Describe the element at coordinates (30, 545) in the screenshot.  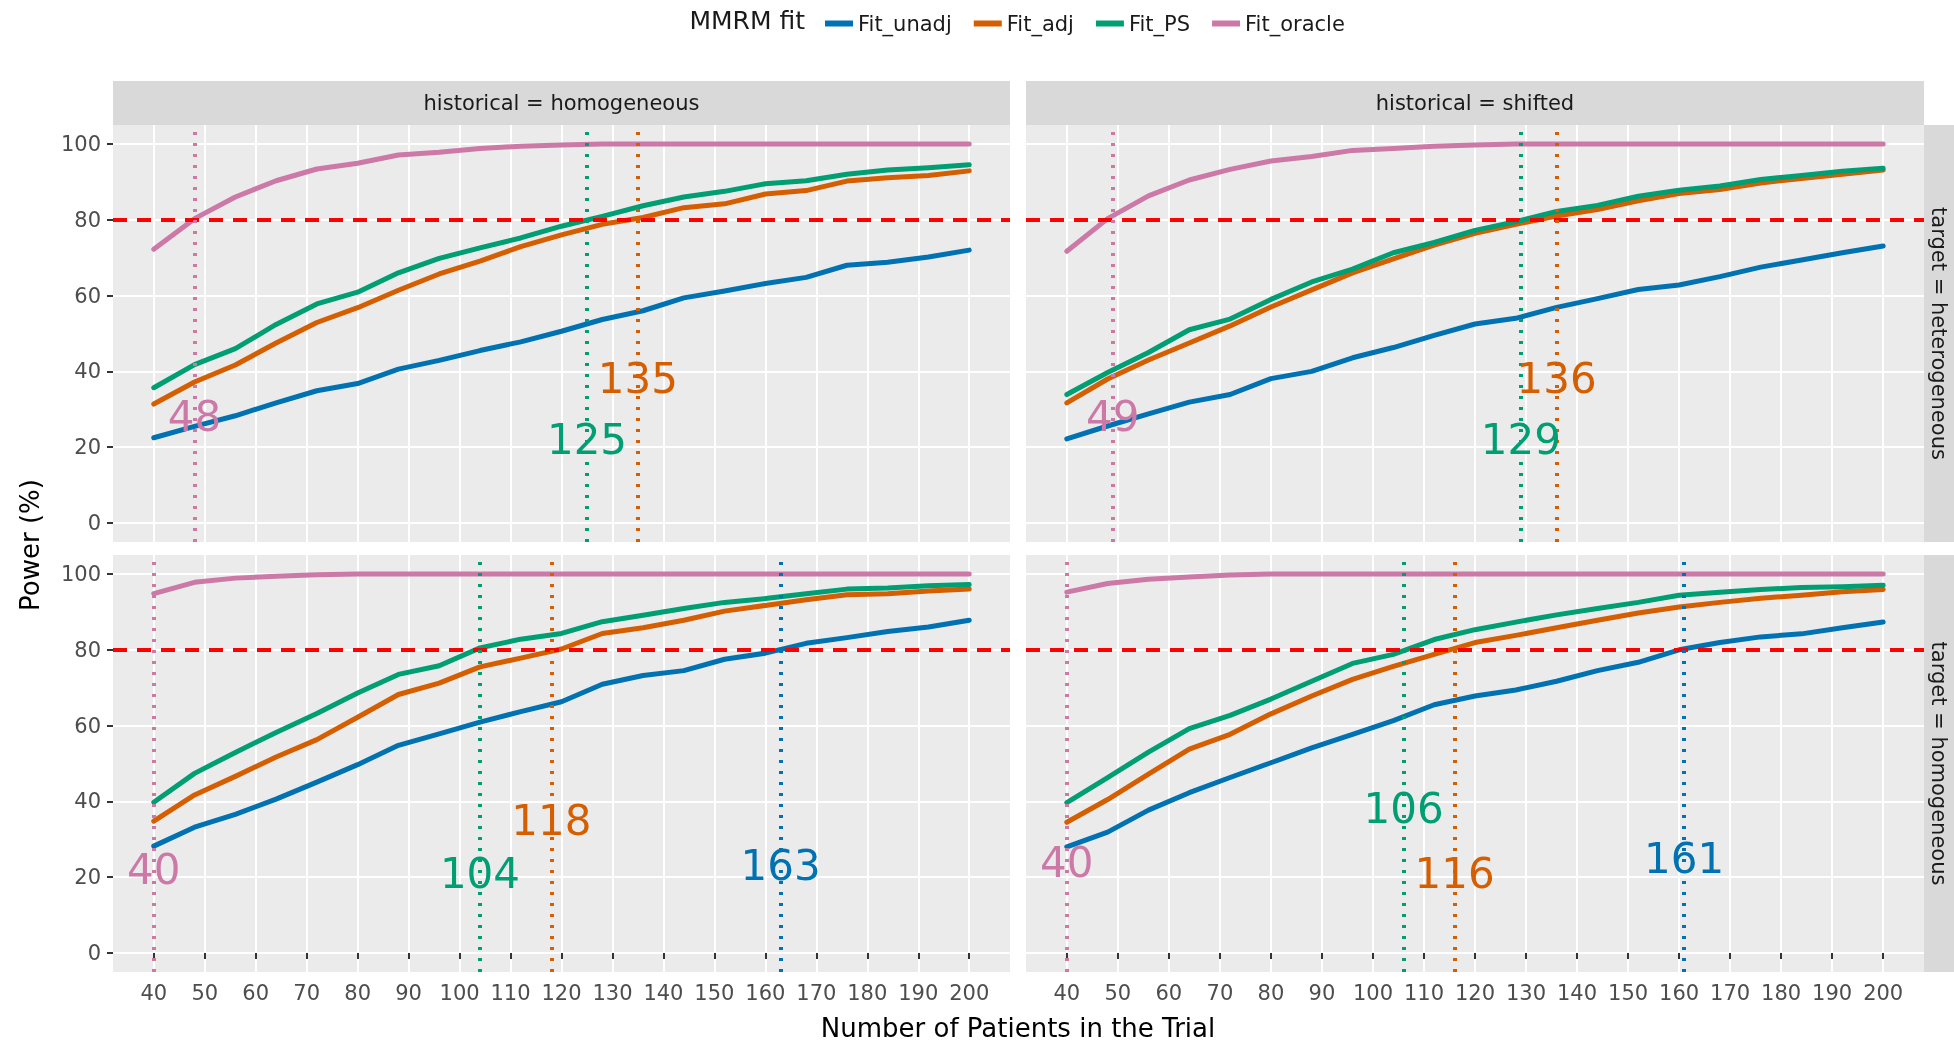
I see `y-axis-title: Power (%)` at that location.